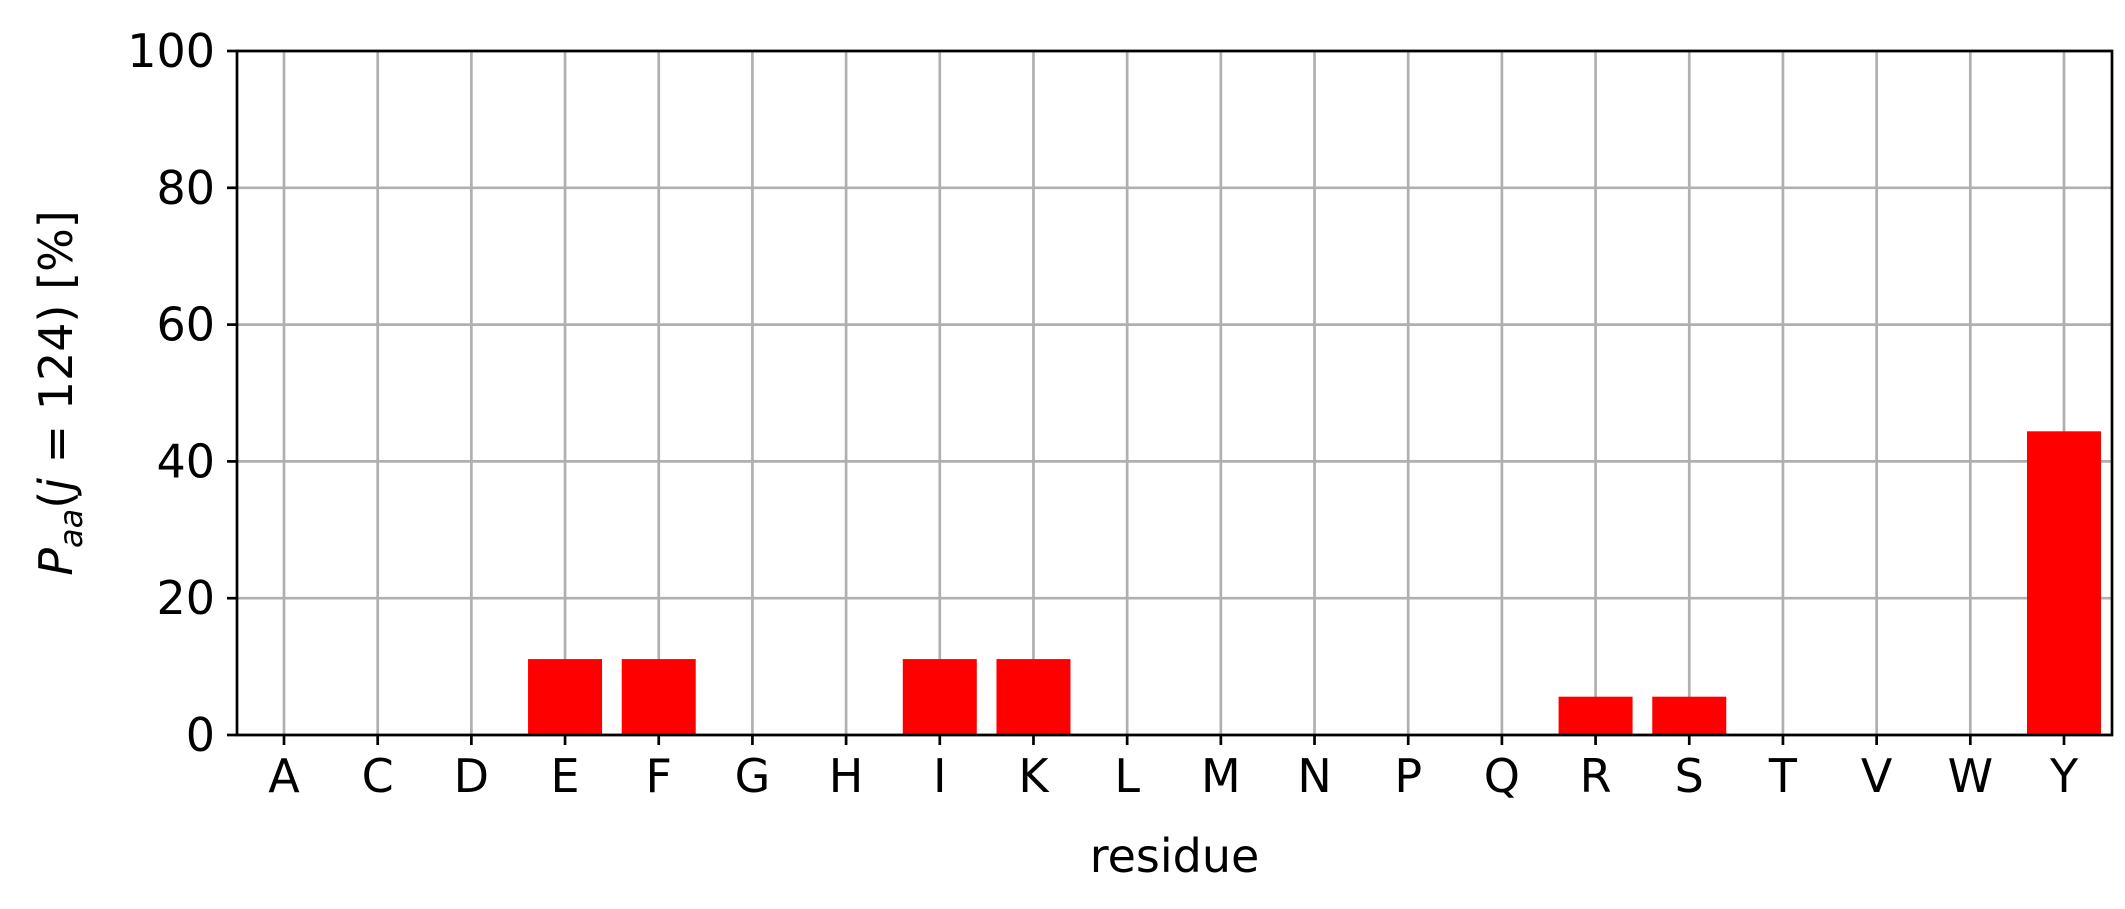  I want to click on x-tick-label: W, so click(1970, 776).